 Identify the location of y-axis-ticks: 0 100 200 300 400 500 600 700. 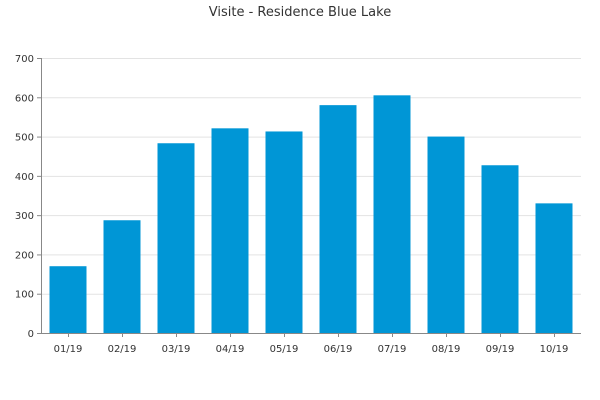
(28, 197).